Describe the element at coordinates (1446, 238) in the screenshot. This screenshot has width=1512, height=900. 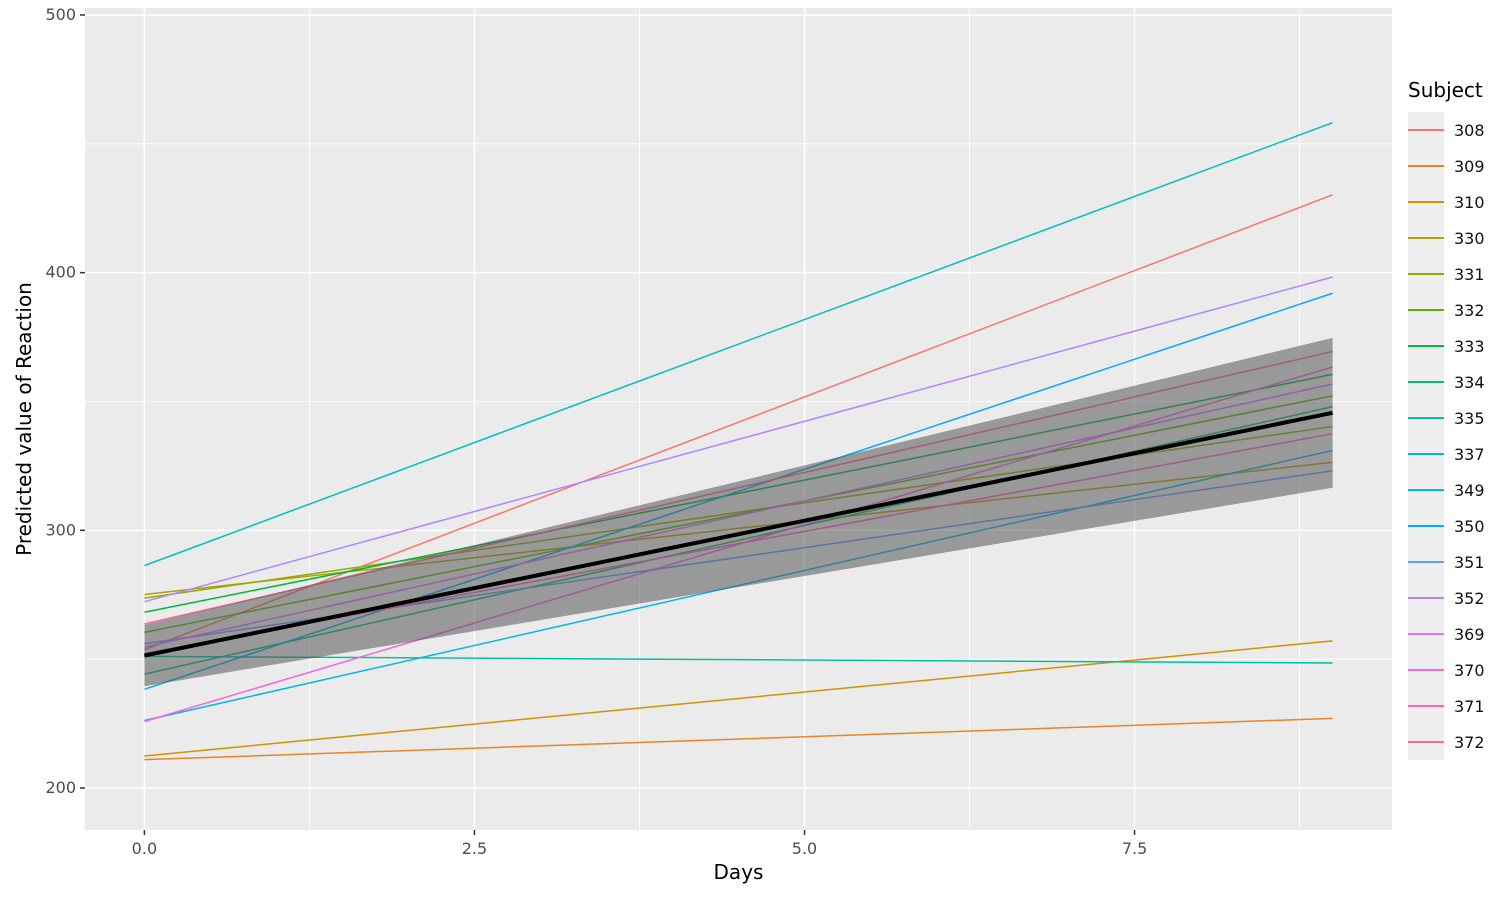
I see `legend-item-330: 330` at that location.